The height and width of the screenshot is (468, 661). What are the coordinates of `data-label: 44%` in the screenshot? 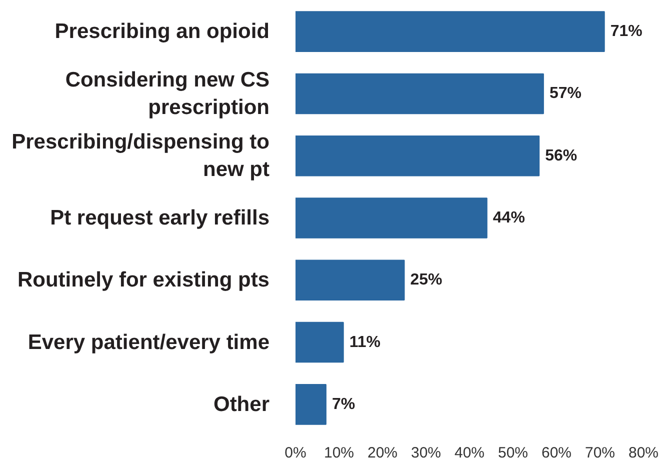 It's located at (508, 218).